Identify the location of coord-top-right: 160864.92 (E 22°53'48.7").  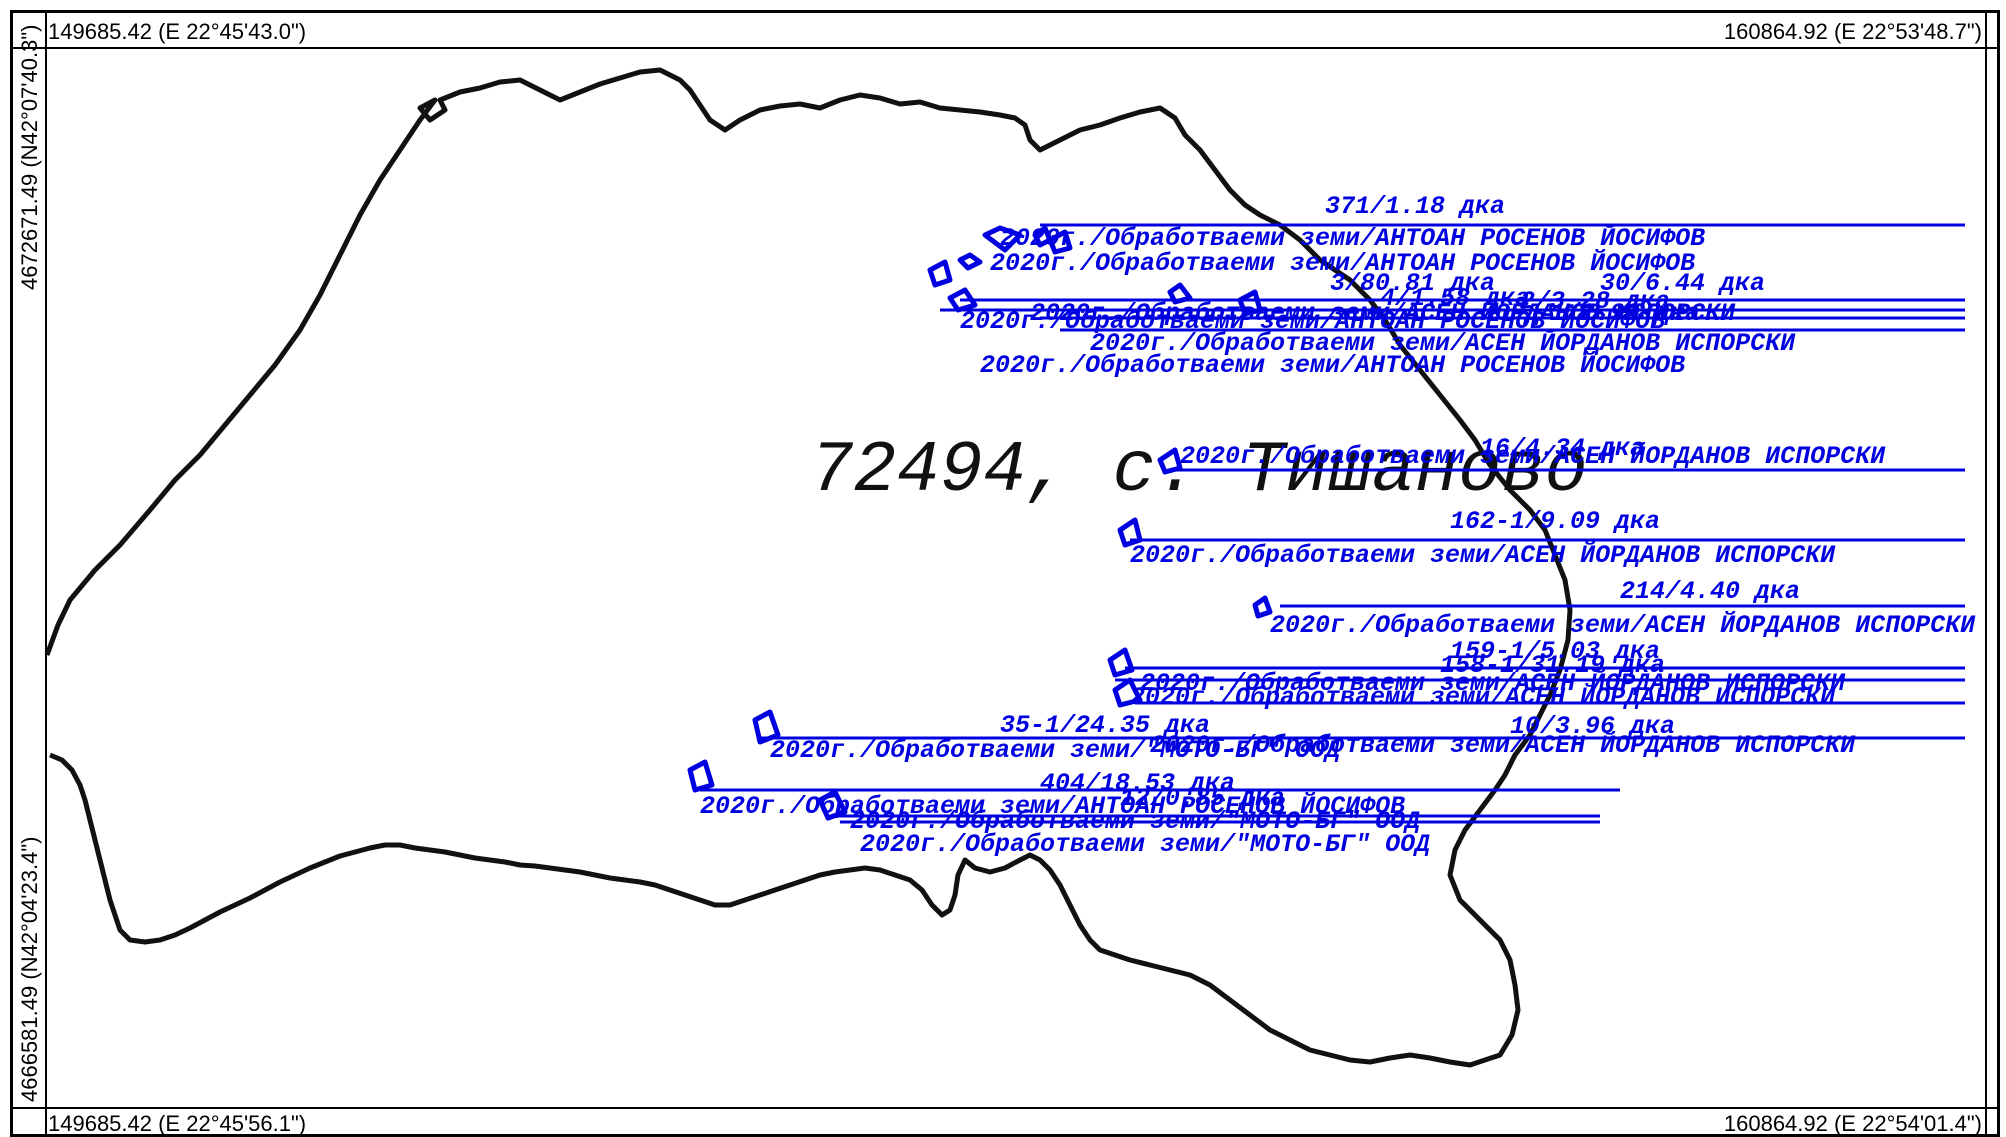
(1852, 31).